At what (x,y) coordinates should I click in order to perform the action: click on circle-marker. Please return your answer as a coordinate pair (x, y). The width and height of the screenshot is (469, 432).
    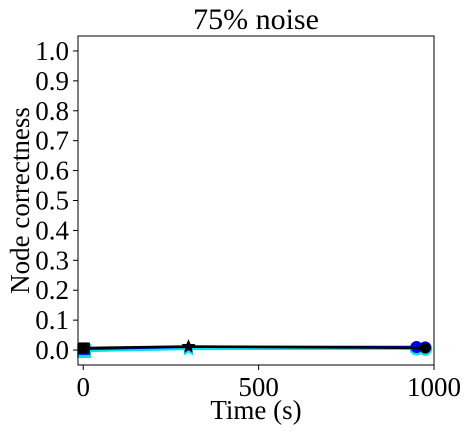
    Looking at the image, I should click on (425, 348).